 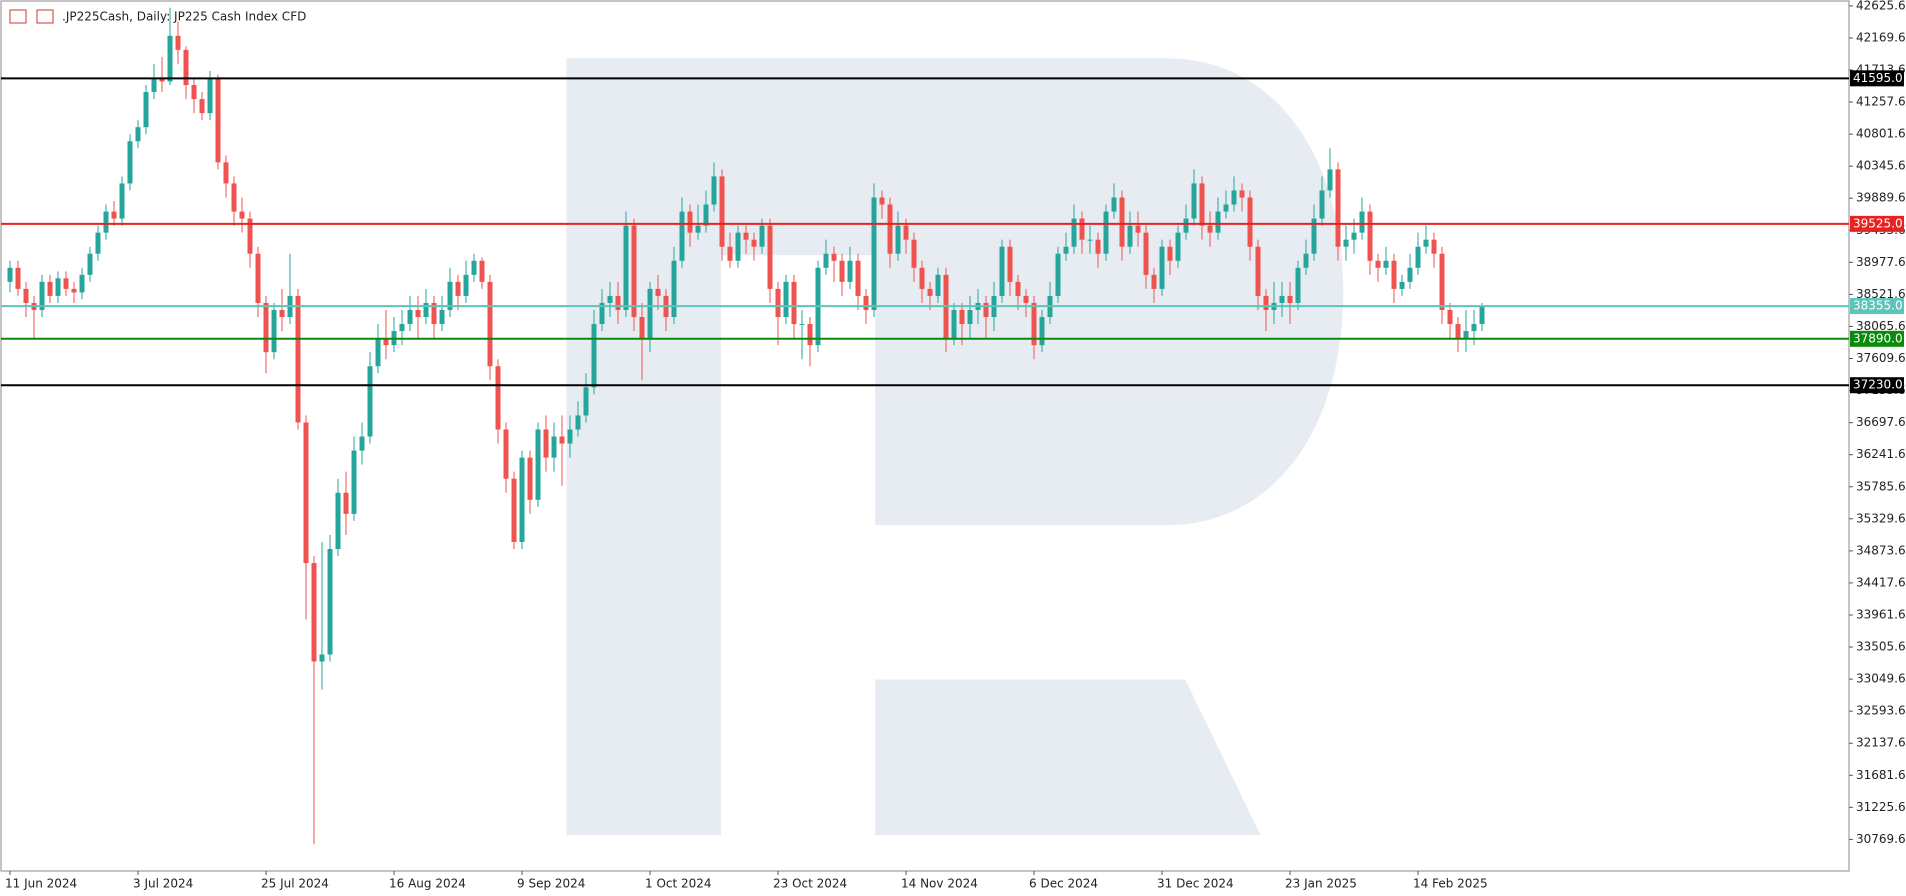 I want to click on level-label: 38355.0, so click(x=1878, y=306).